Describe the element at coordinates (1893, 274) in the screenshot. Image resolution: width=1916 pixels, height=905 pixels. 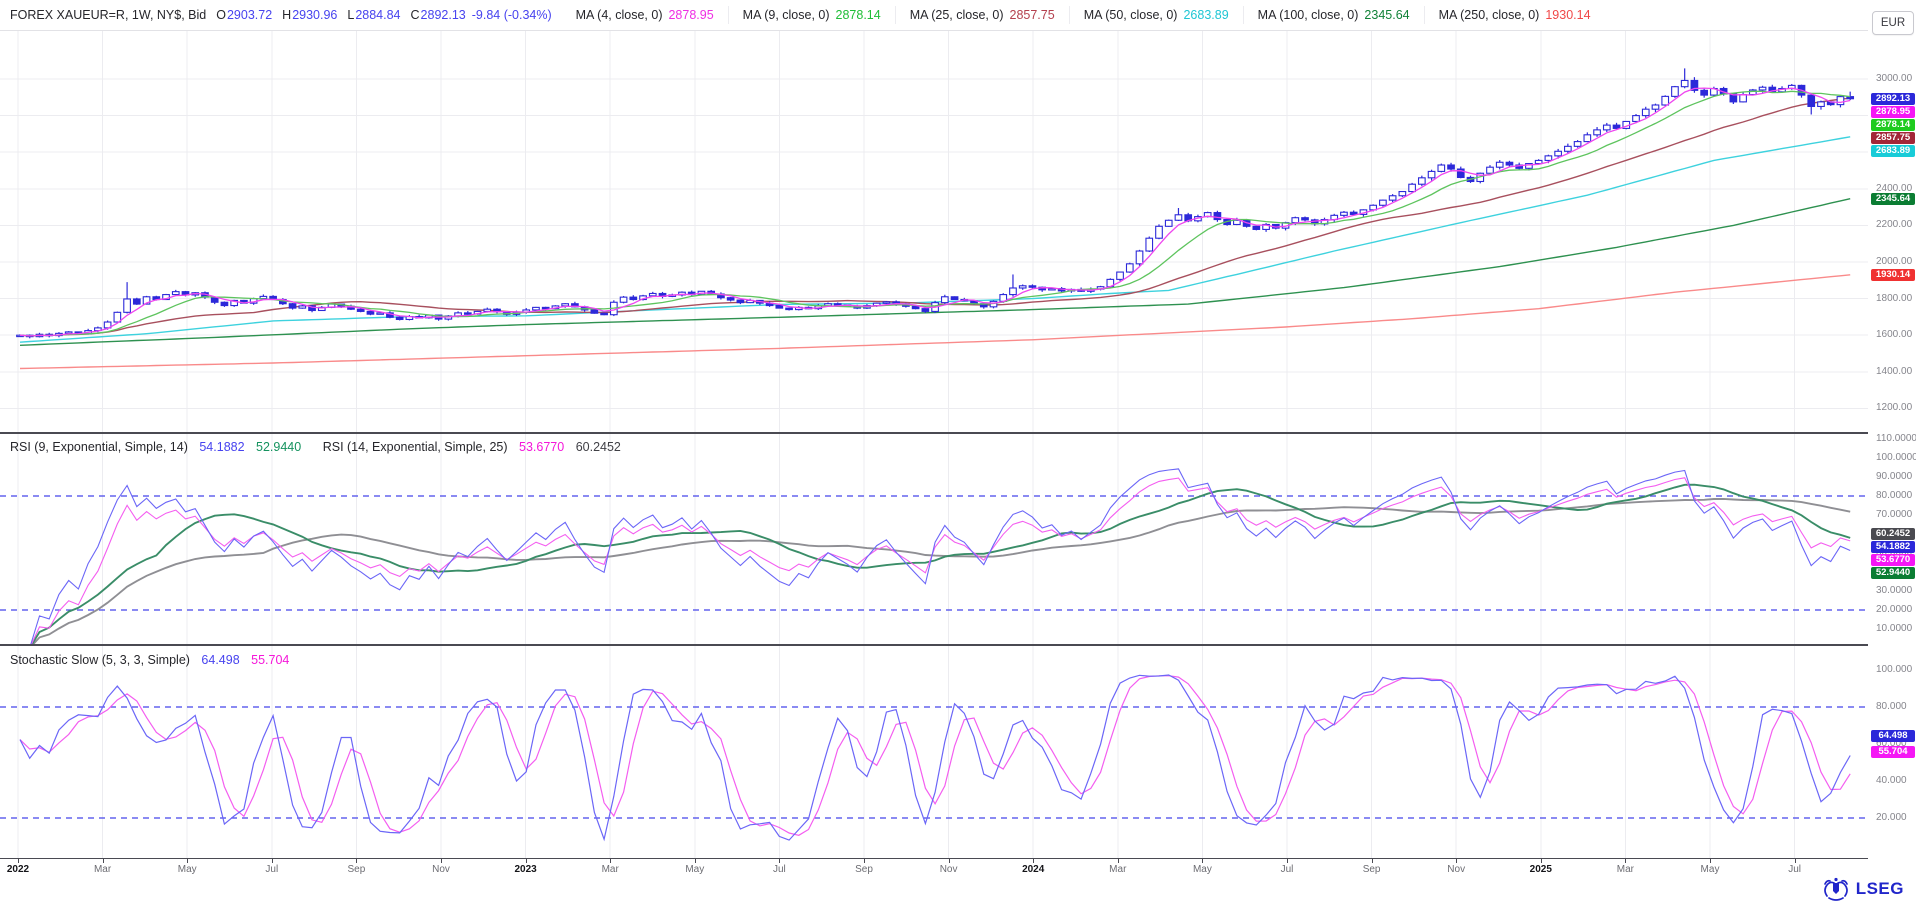
I see `price-badge: 1930.14` at that location.